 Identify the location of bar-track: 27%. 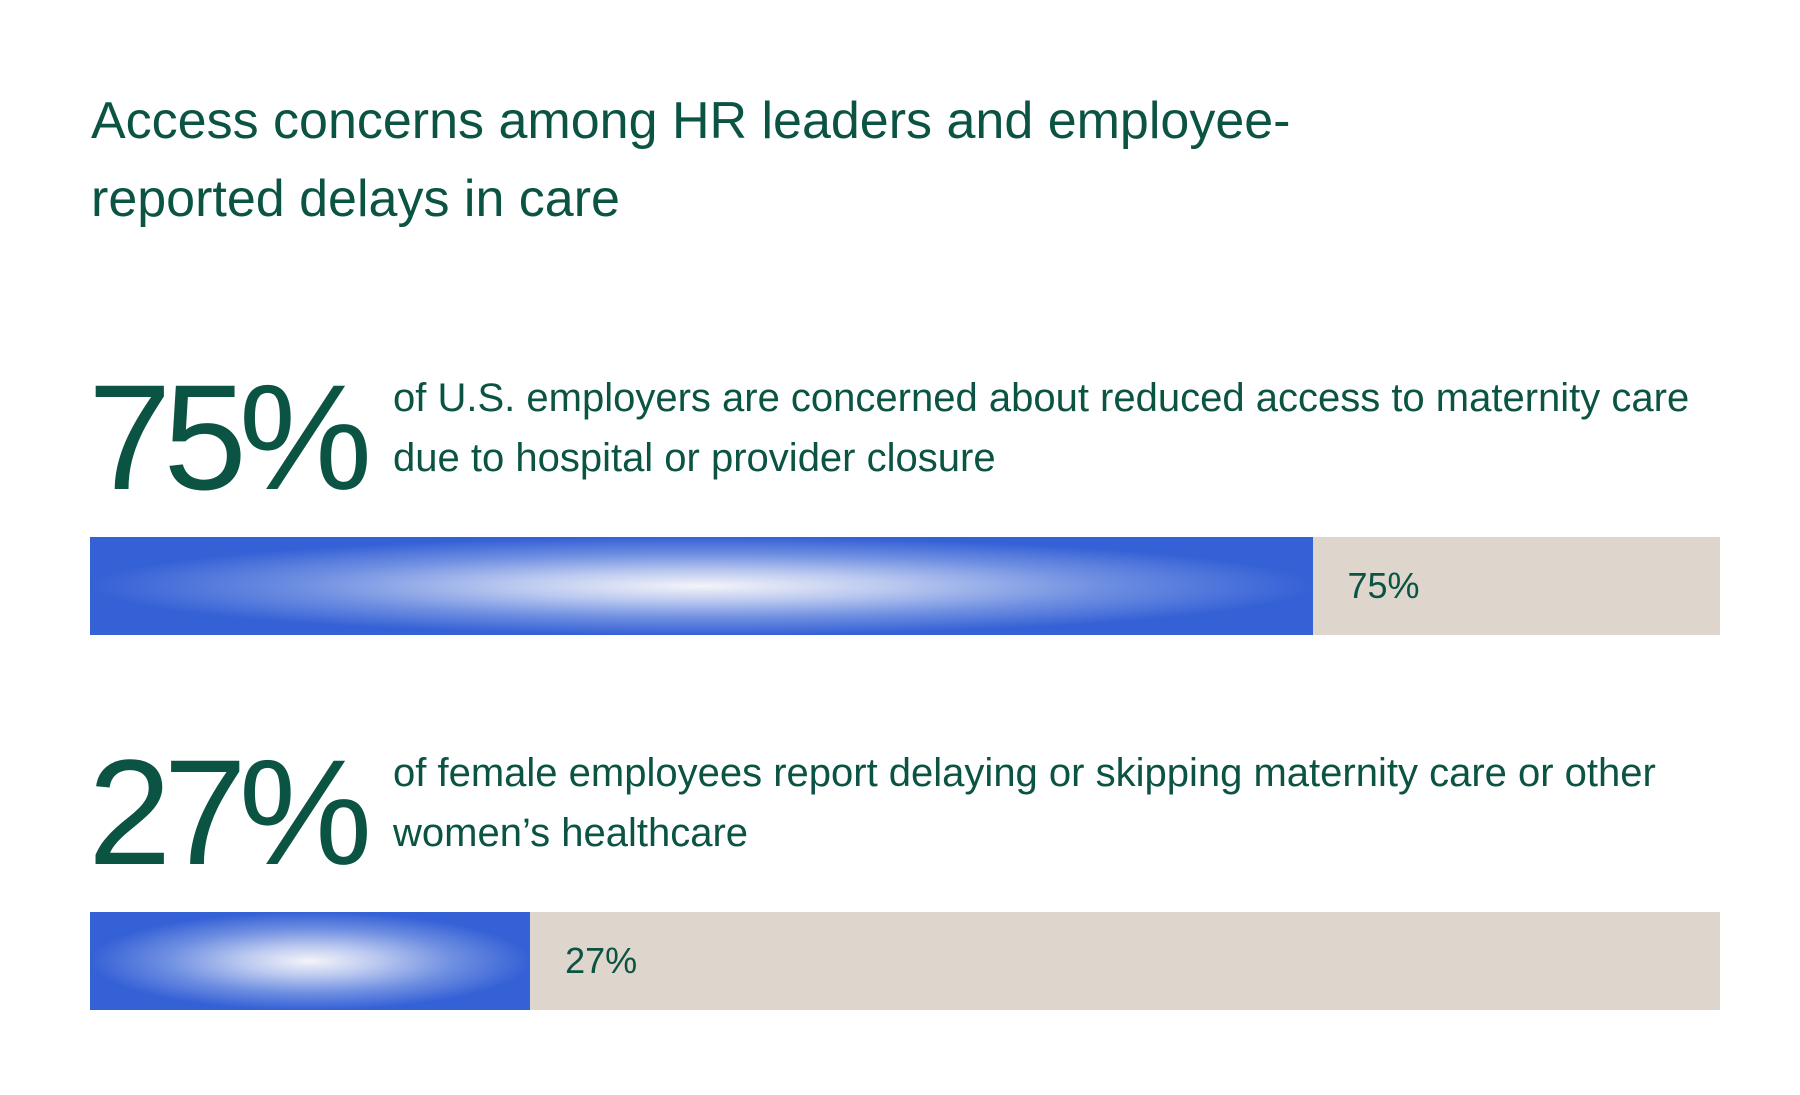
(905, 961).